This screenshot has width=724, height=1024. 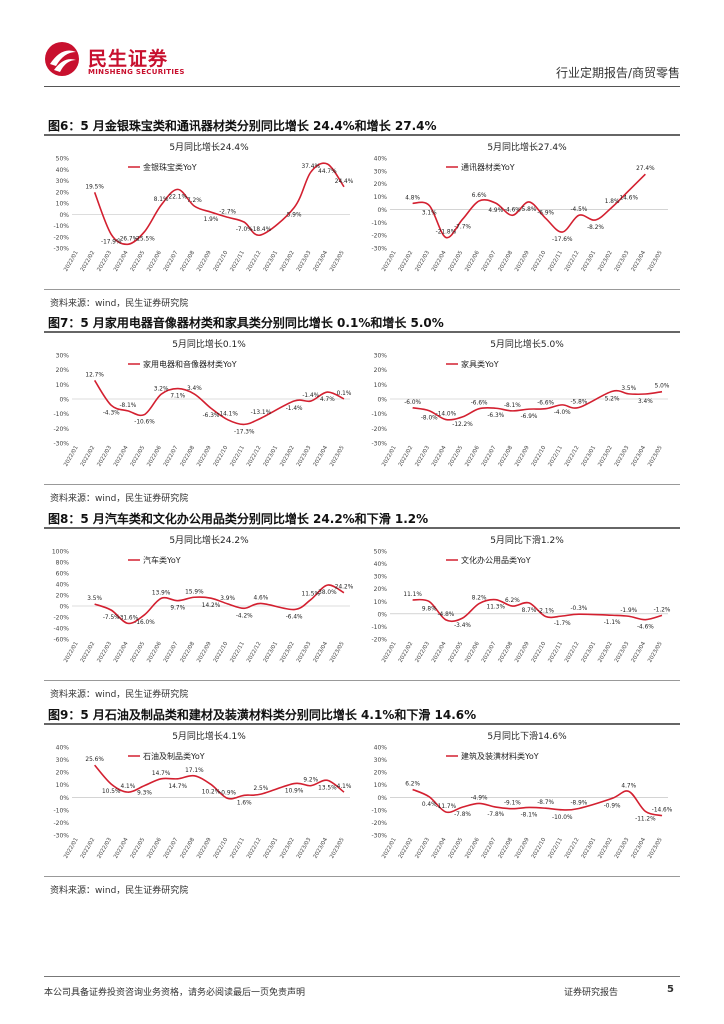 What do you see at coordinates (261, 413) in the screenshot?
I see `data-label: -13.1%` at bounding box center [261, 413].